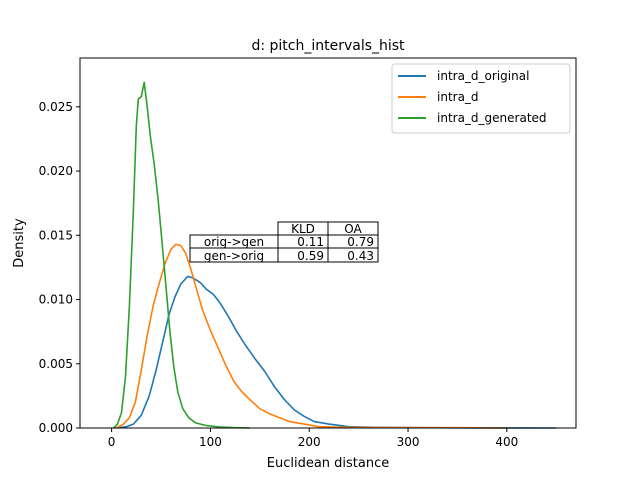 Image resolution: width=640 pixels, height=480 pixels. Describe the element at coordinates (59, 267) in the screenshot. I see `y-axis: 0.000 0.005 0.010 0.015 0.020 0.025` at that location.